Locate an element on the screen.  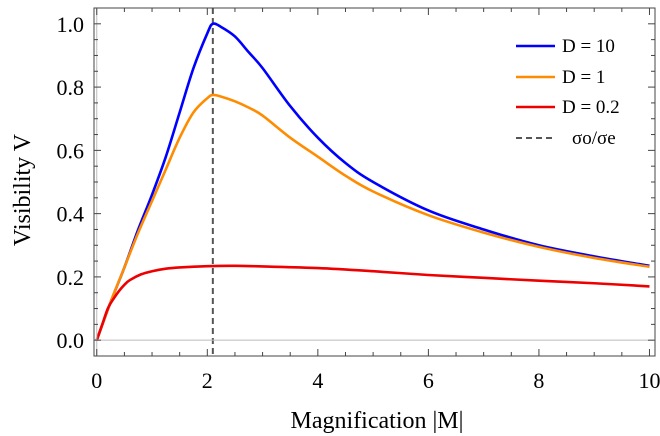
x-tick-label: 6 is located at coordinates (428, 380).